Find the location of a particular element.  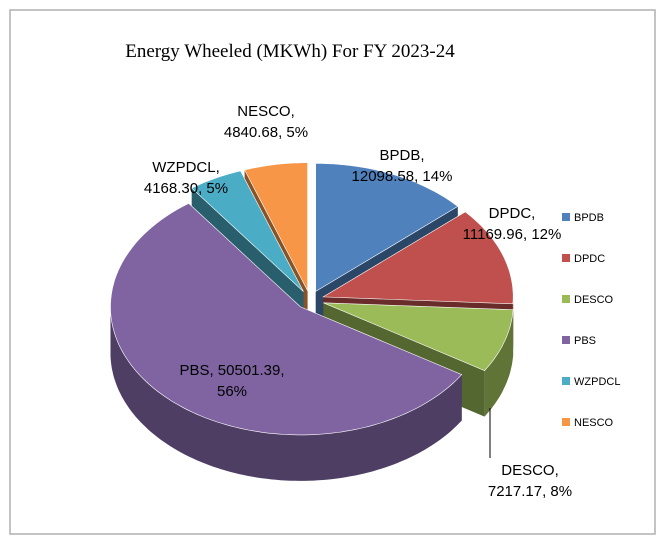

data-label: DESCO, 7217.17, 8% is located at coordinates (530, 481).